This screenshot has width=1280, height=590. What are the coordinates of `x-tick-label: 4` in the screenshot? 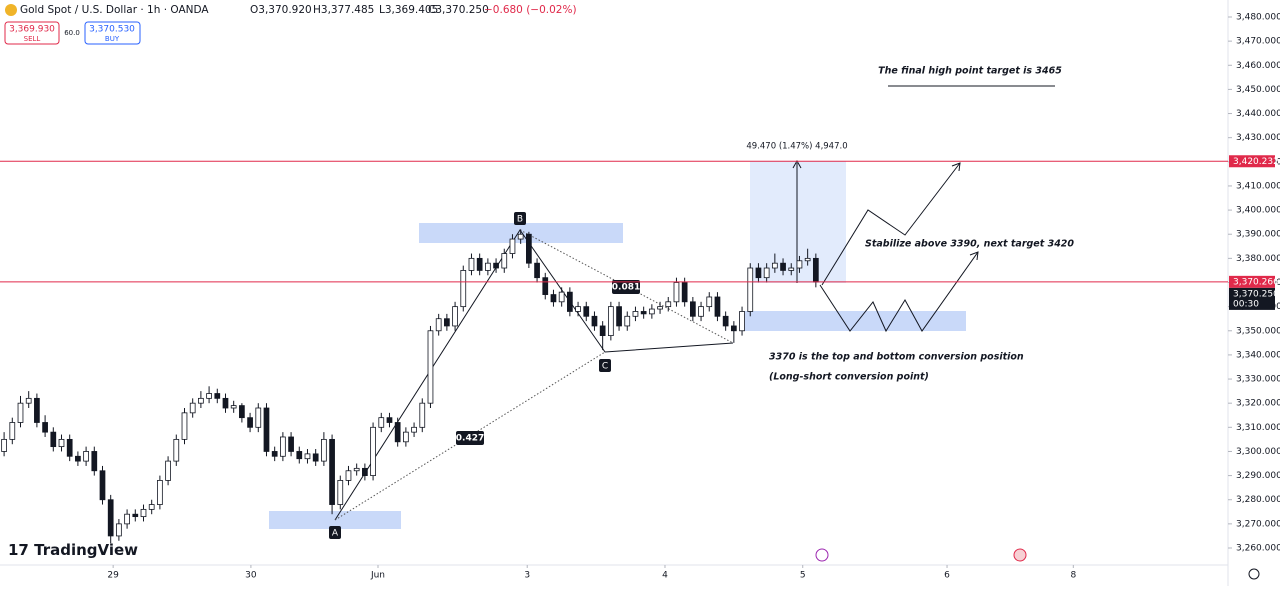 It's located at (665, 576).